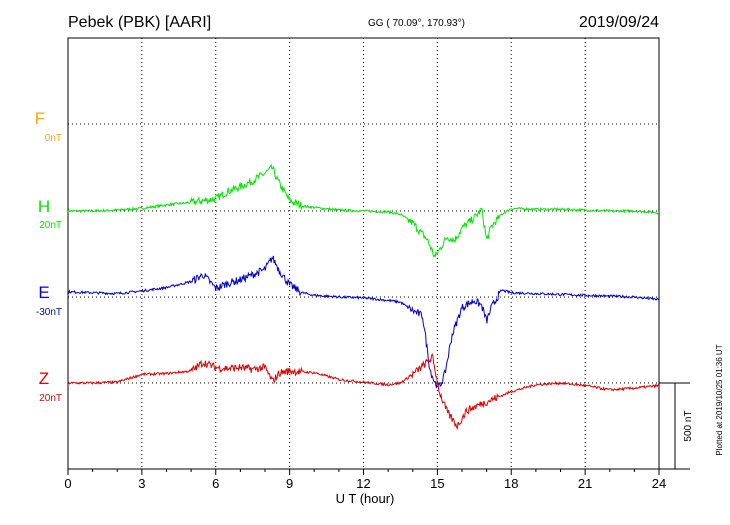 The width and height of the screenshot is (730, 525). Describe the element at coordinates (43, 292) in the screenshot. I see `series-label-e: E` at that location.